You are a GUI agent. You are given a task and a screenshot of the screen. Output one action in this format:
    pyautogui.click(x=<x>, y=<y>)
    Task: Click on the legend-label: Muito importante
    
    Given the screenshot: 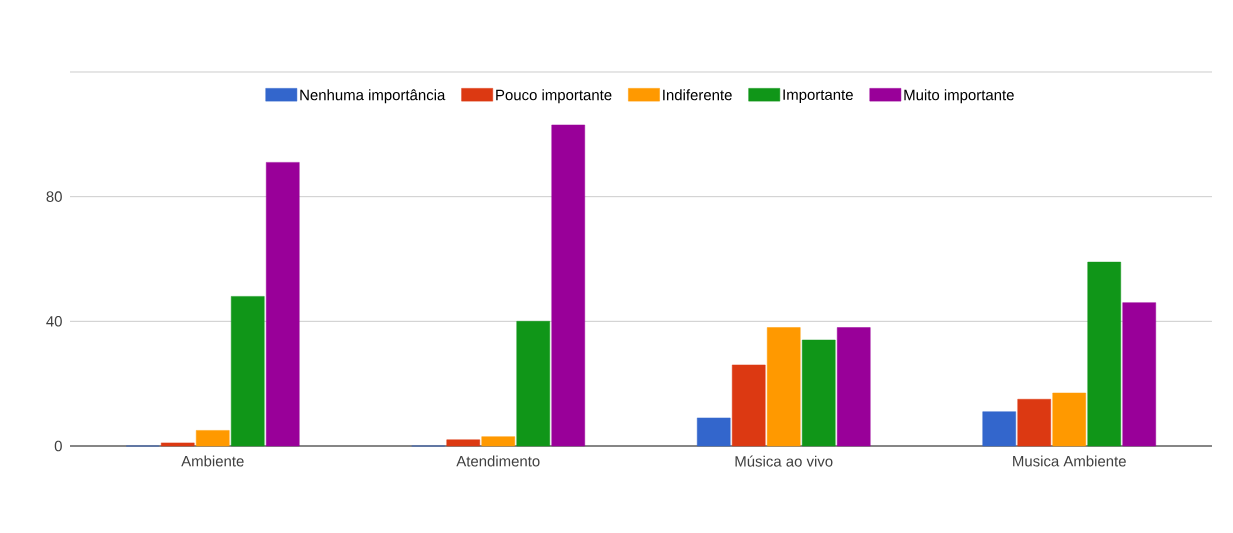 What is the action you would take?
    pyautogui.click(x=959, y=96)
    